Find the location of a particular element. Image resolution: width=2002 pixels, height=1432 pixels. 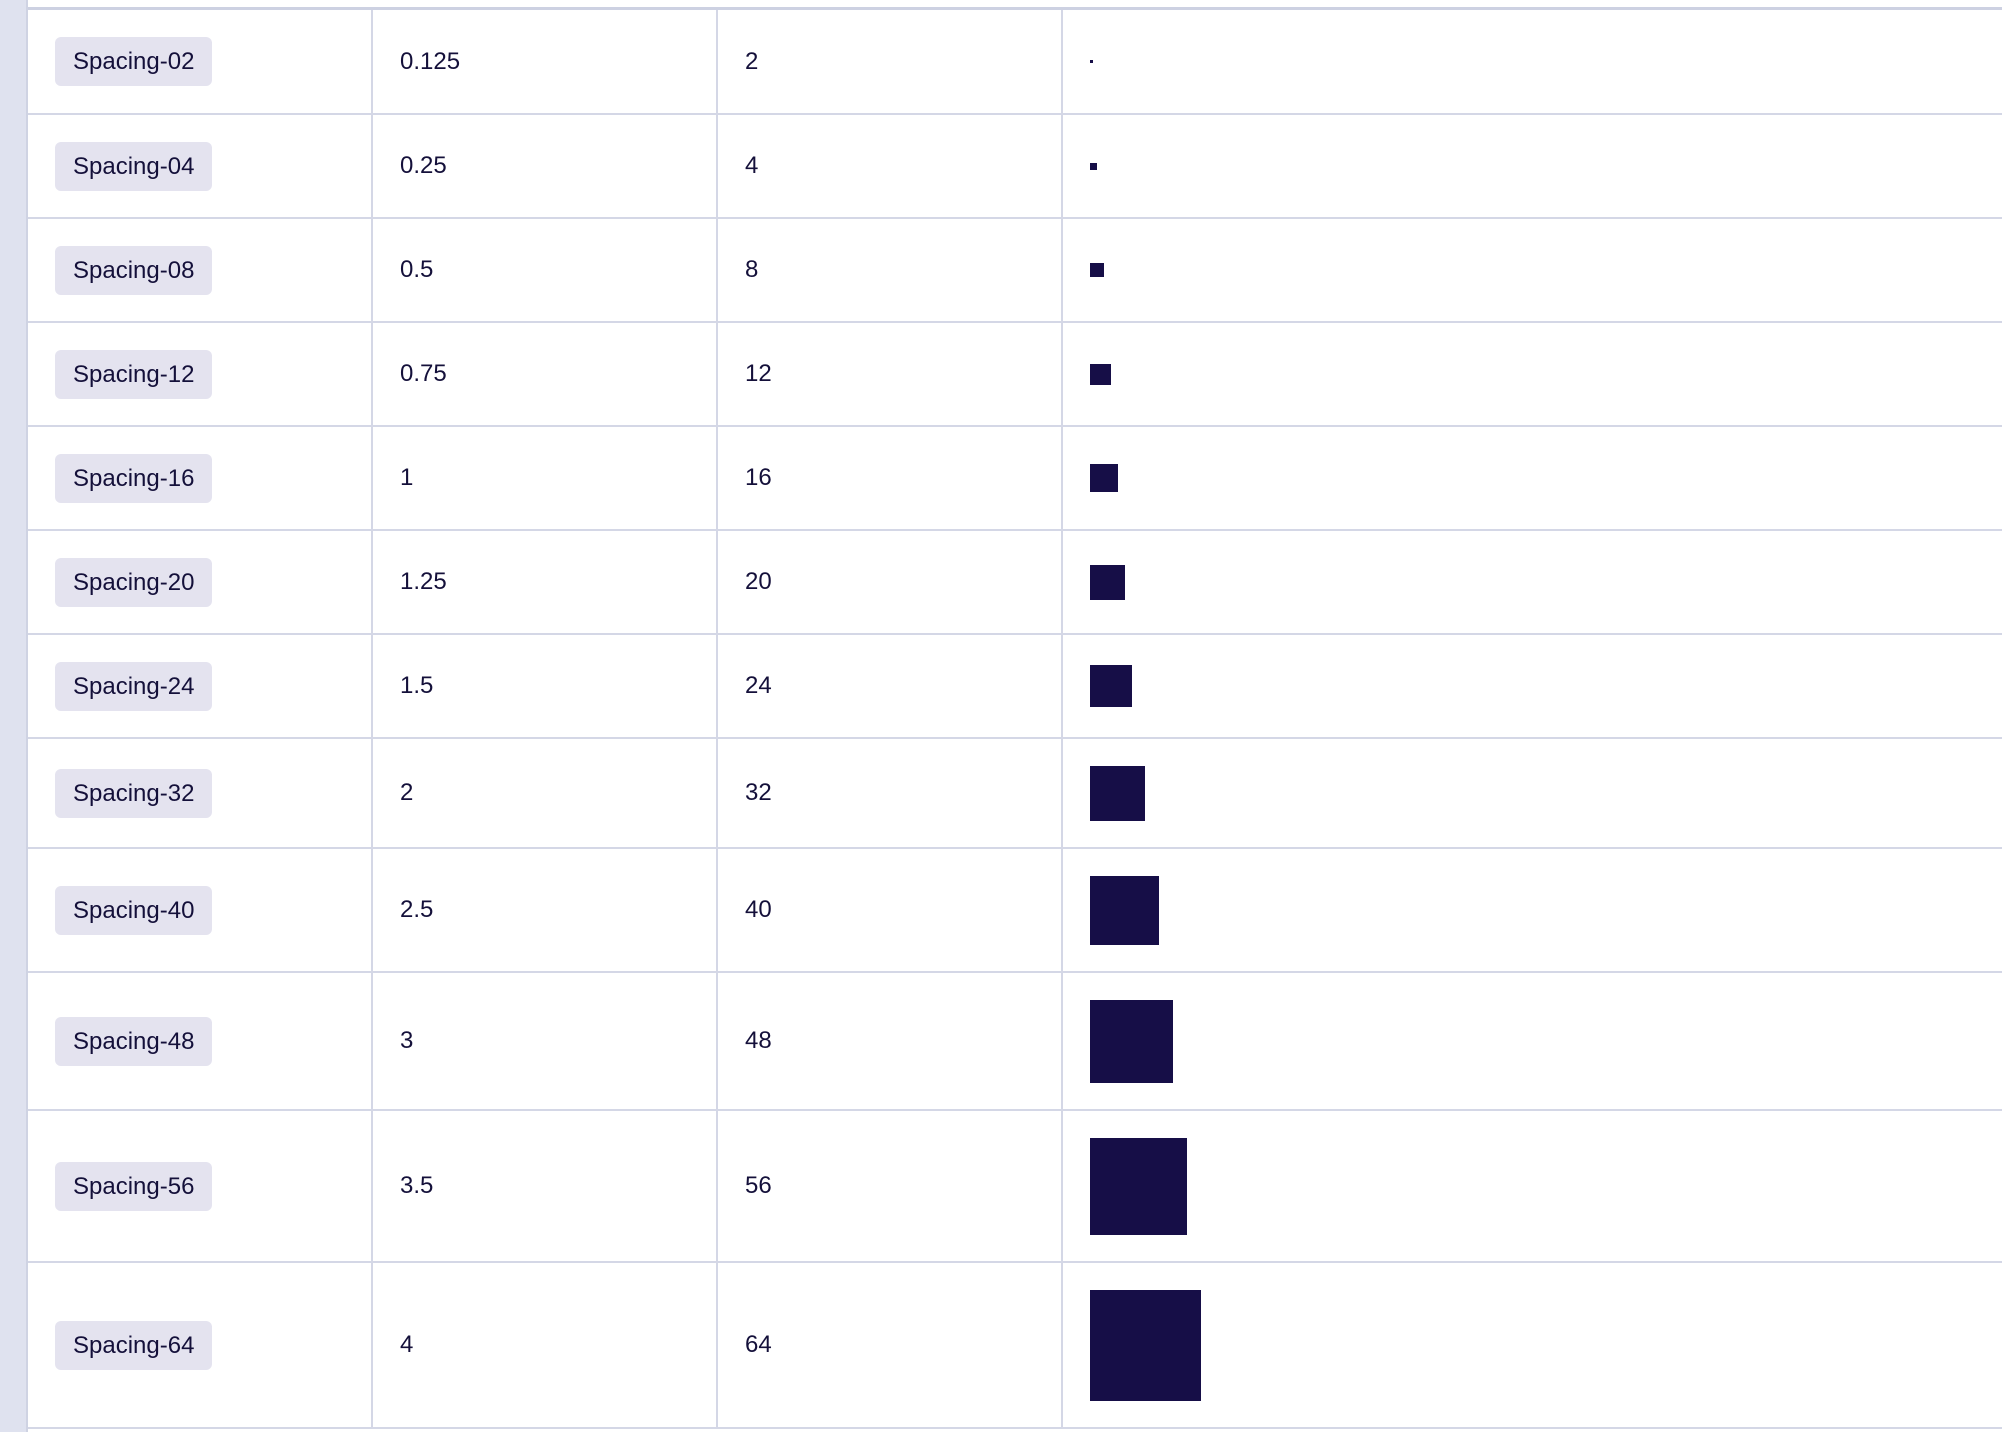

token-cell: Spacing-16 is located at coordinates (200, 478).